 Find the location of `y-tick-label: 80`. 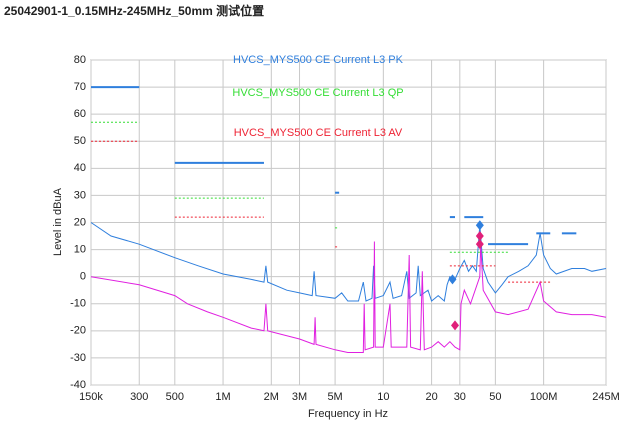

y-tick-label: 80 is located at coordinates (80, 60).